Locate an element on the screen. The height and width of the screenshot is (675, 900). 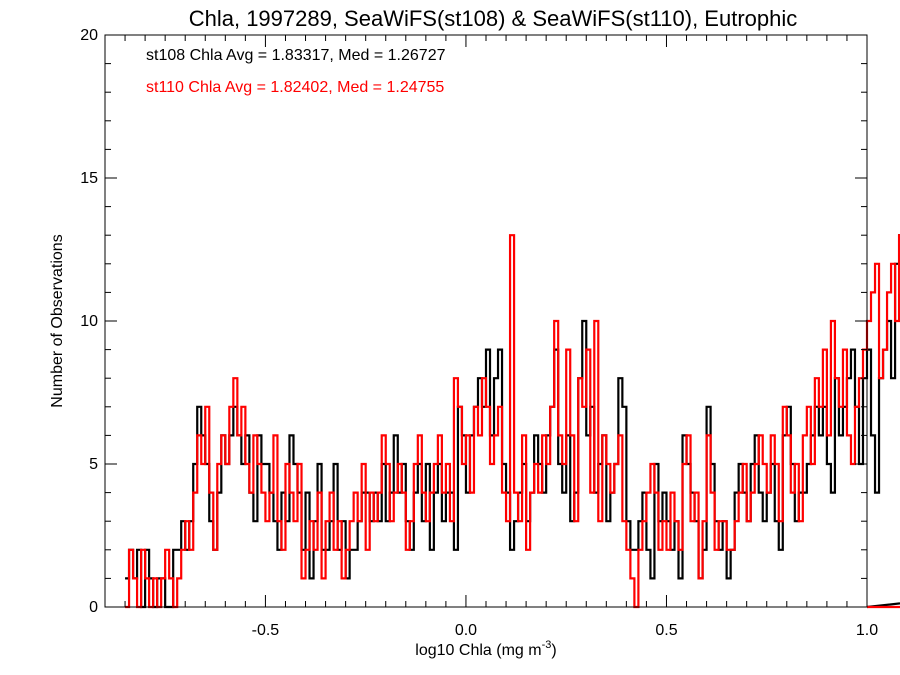
annotation-st110: st110 Chla Avg = 1.82402, Med = 1.24755 is located at coordinates (295, 87).